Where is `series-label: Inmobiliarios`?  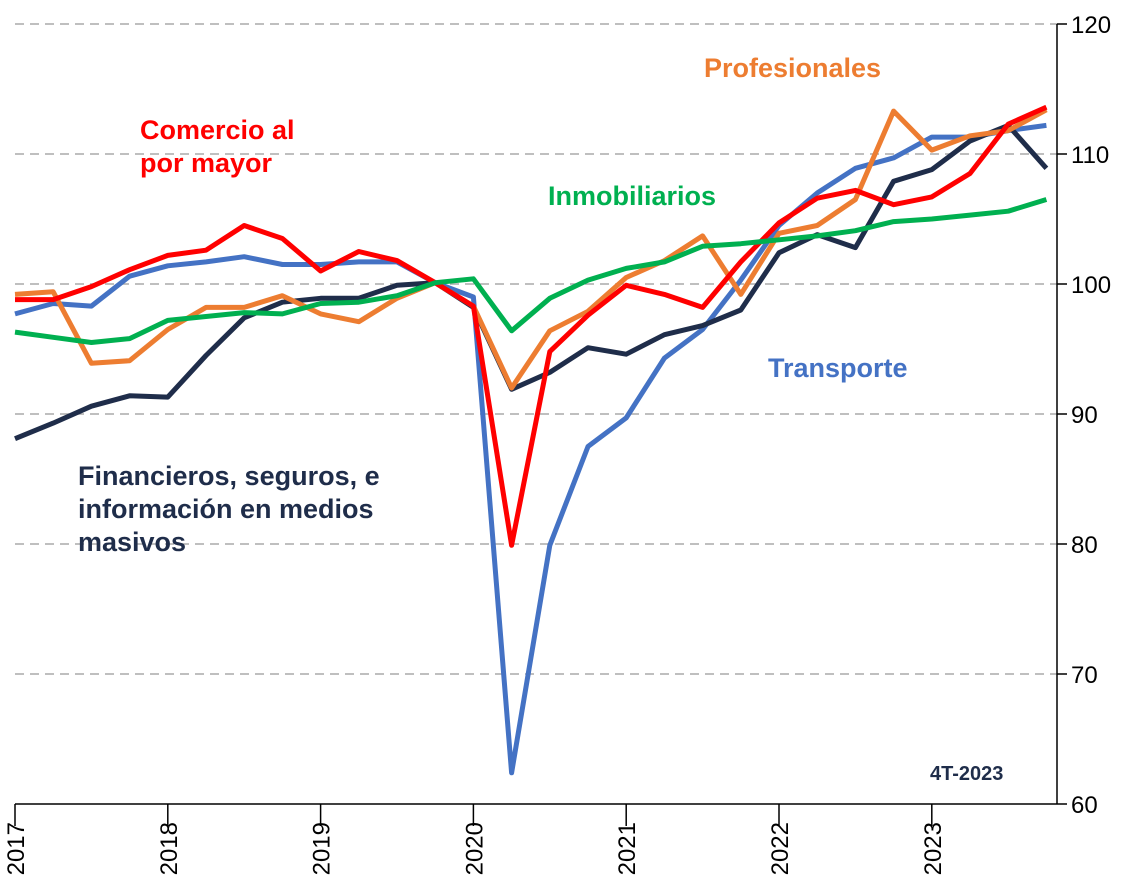 series-label: Inmobiliarios is located at coordinates (632, 196).